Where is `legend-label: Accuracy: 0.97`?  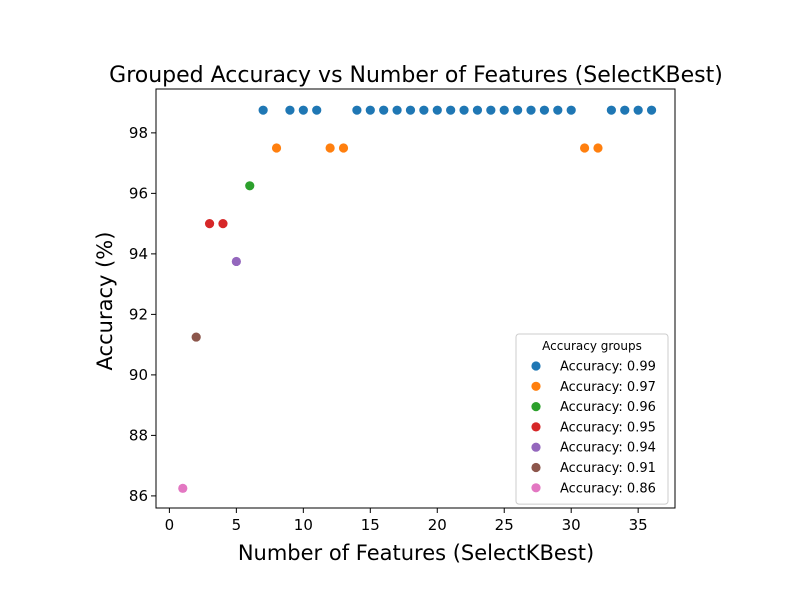
legend-label: Accuracy: 0.97 is located at coordinates (608, 387).